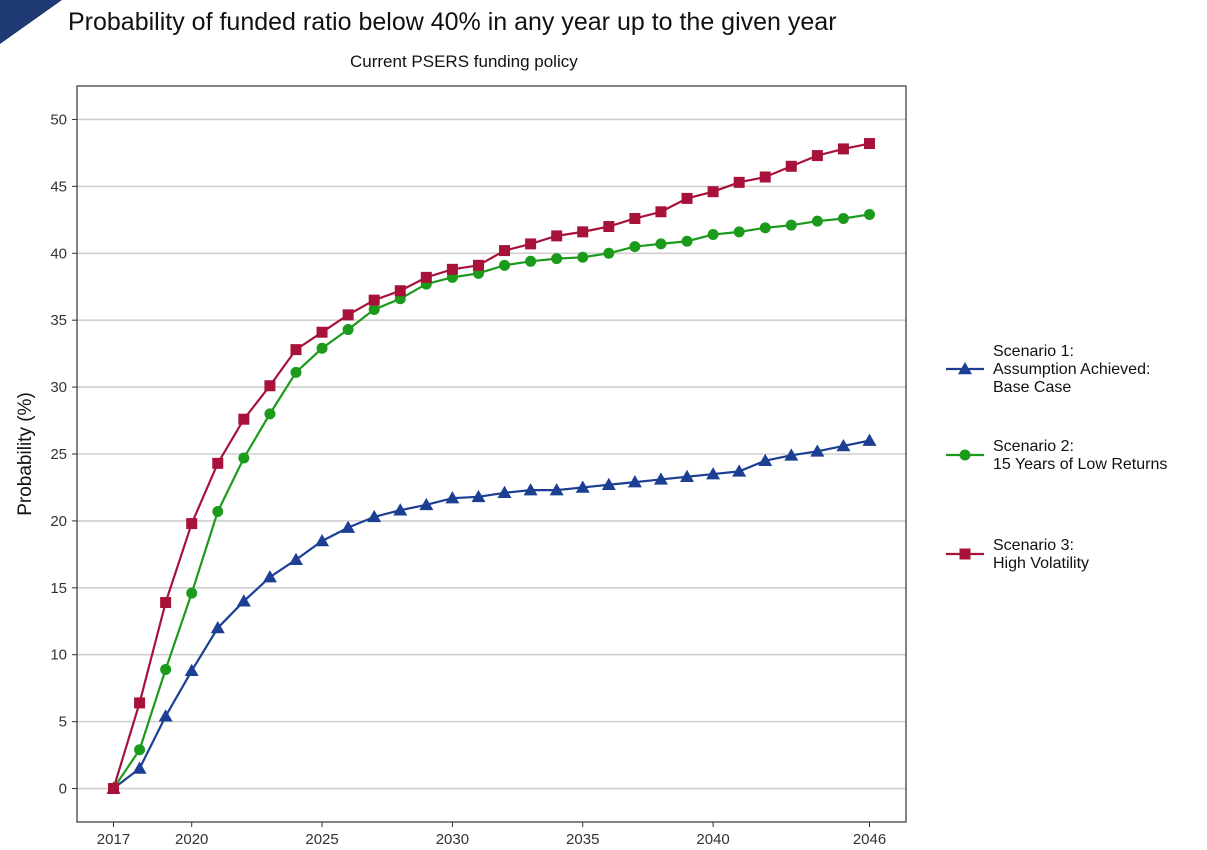  I want to click on y-tick-label: 10, so click(58, 655).